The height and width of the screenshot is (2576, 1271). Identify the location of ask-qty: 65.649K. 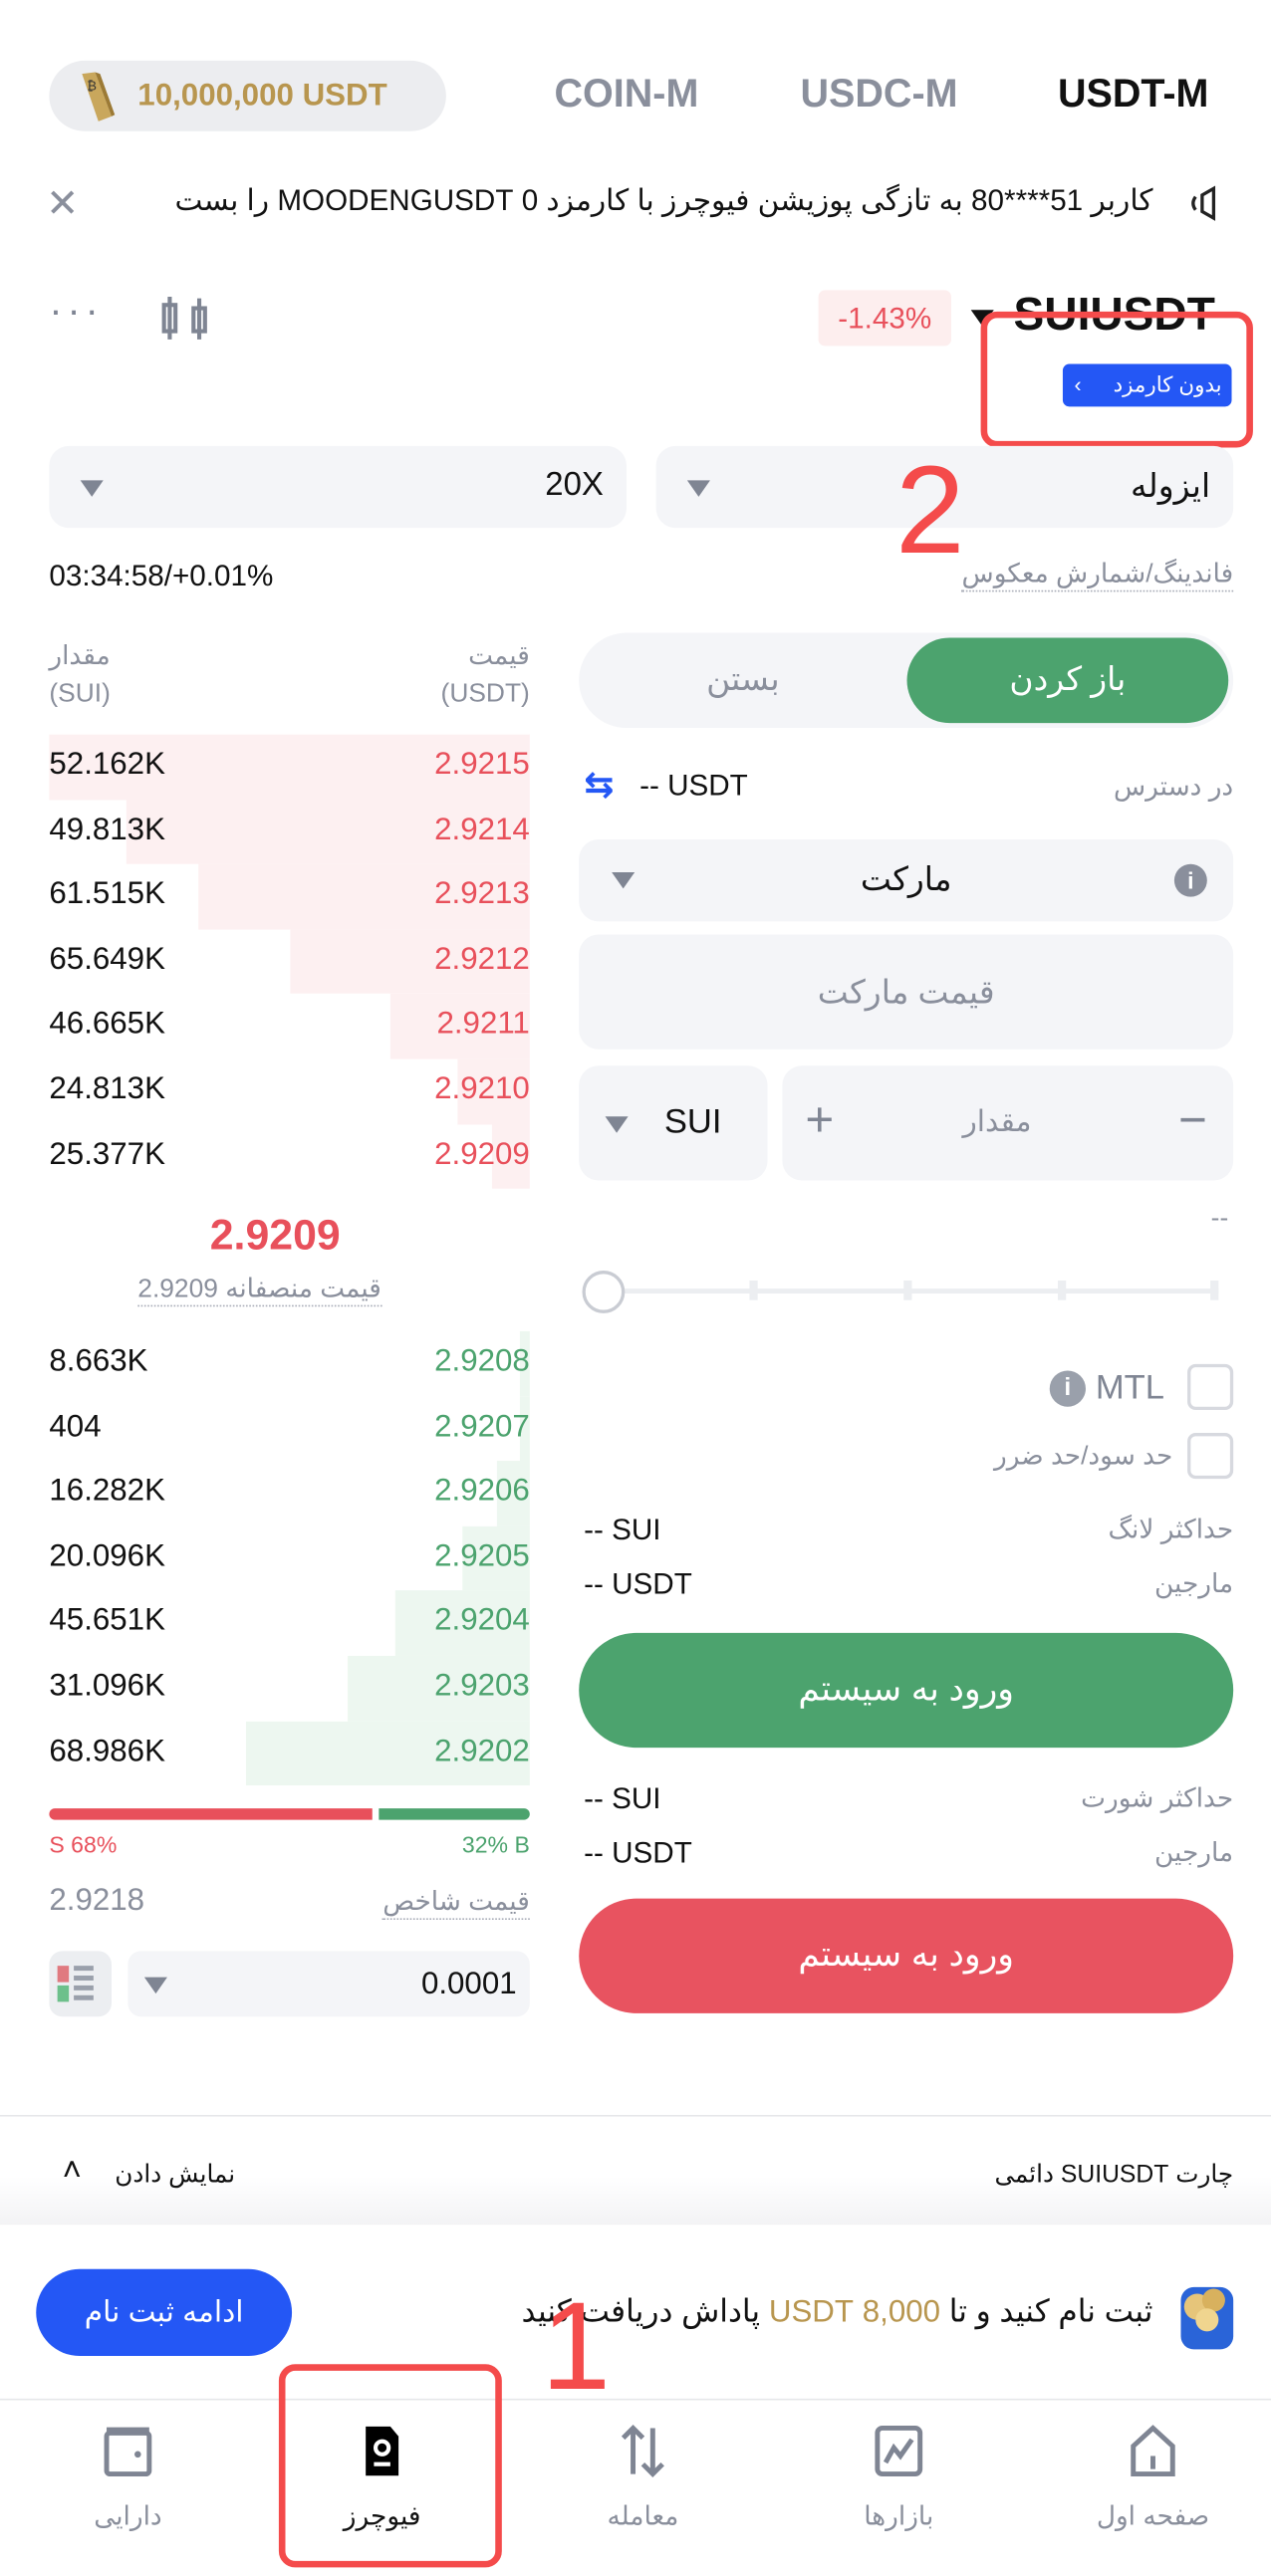
(107, 959).